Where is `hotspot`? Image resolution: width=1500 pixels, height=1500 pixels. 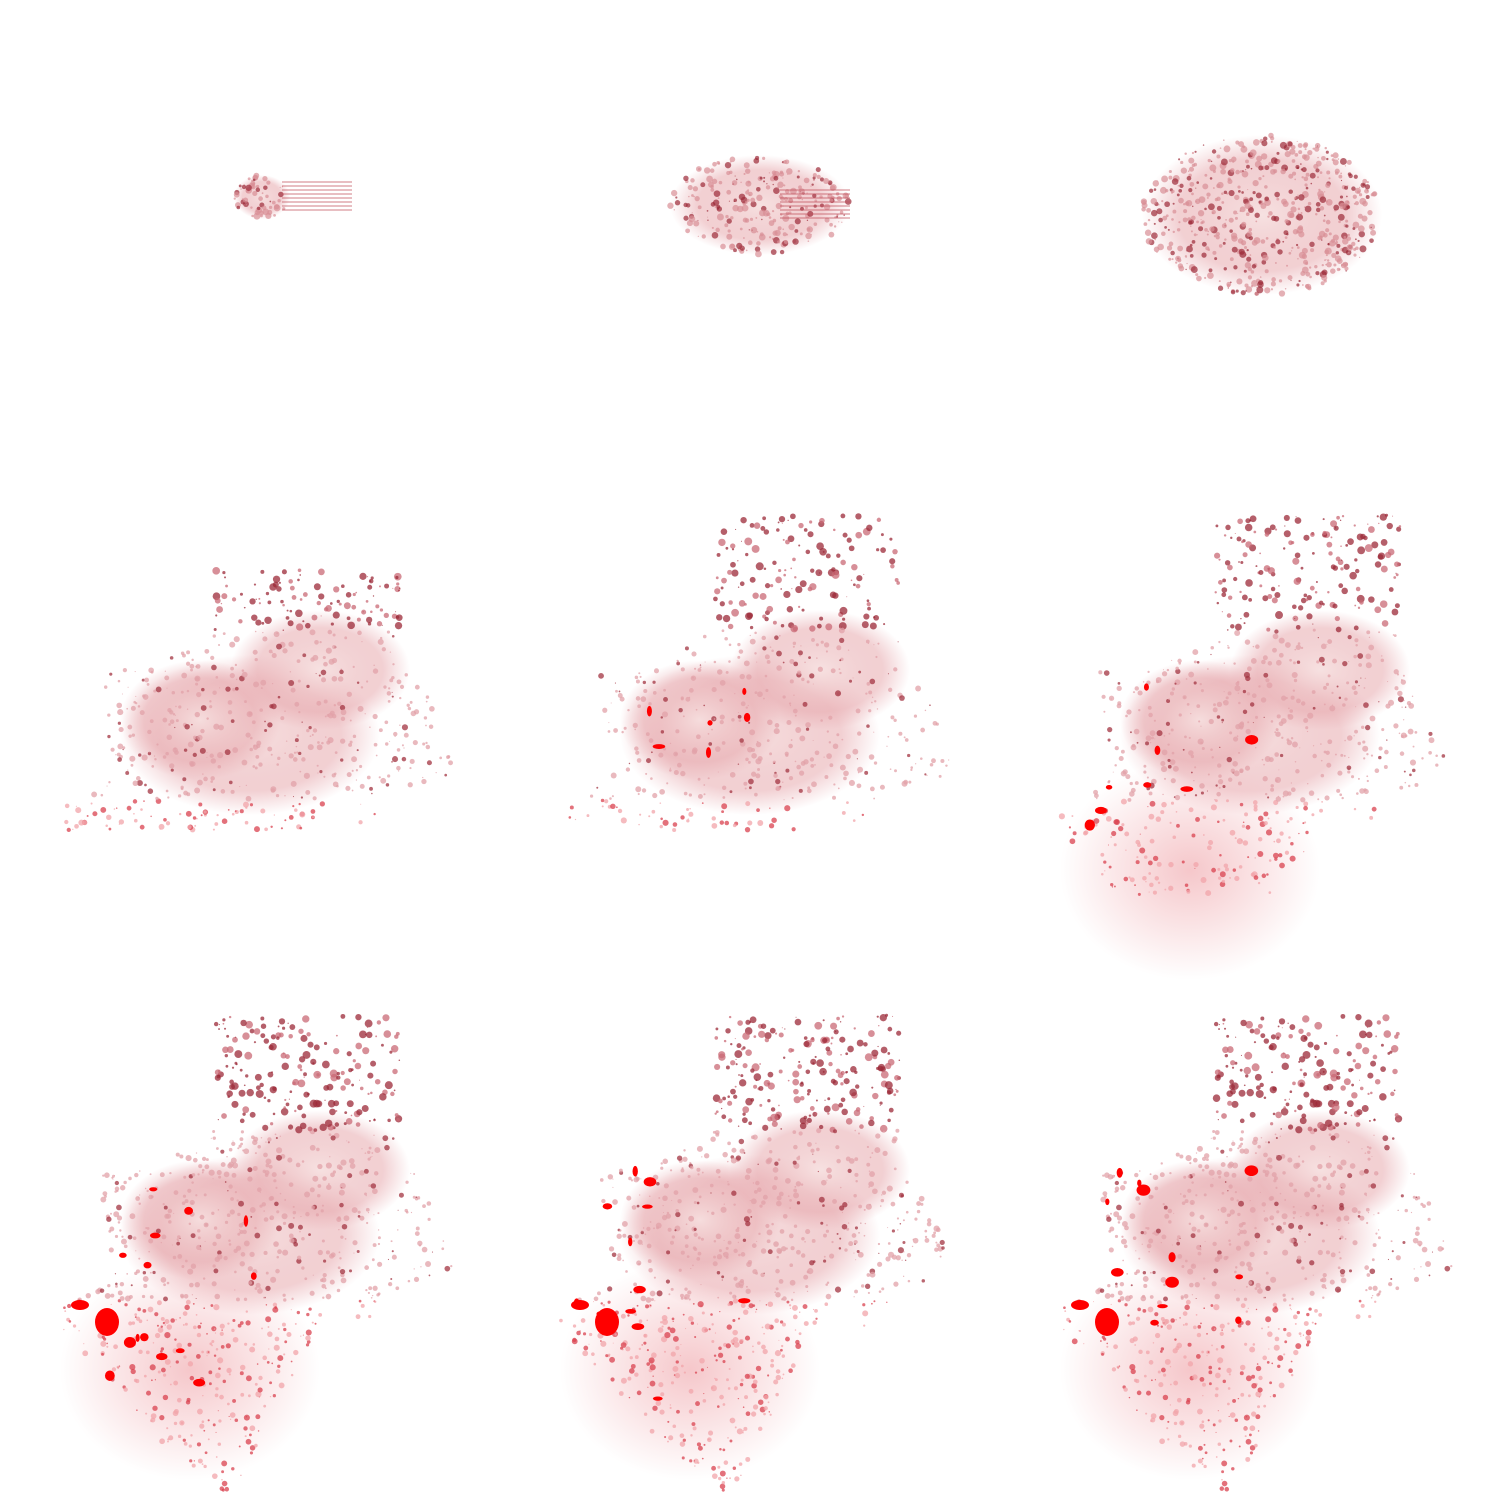
hotspot is located at coordinates (607, 1322).